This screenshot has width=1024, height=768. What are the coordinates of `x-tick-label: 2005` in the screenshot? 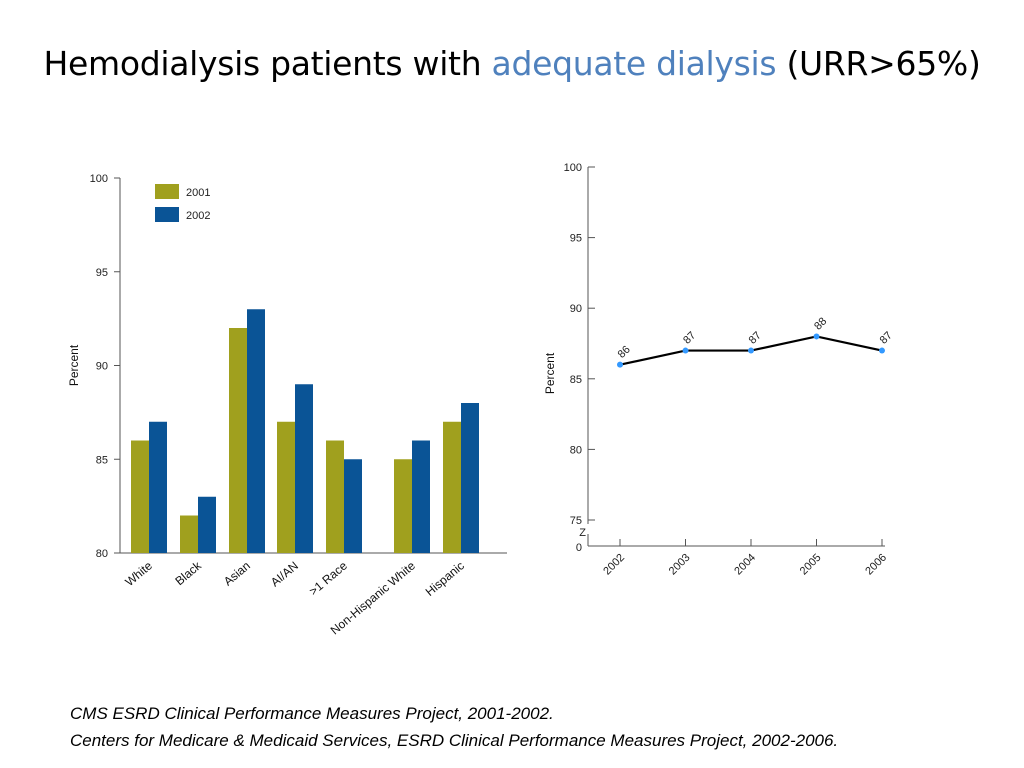 It's located at (811, 565).